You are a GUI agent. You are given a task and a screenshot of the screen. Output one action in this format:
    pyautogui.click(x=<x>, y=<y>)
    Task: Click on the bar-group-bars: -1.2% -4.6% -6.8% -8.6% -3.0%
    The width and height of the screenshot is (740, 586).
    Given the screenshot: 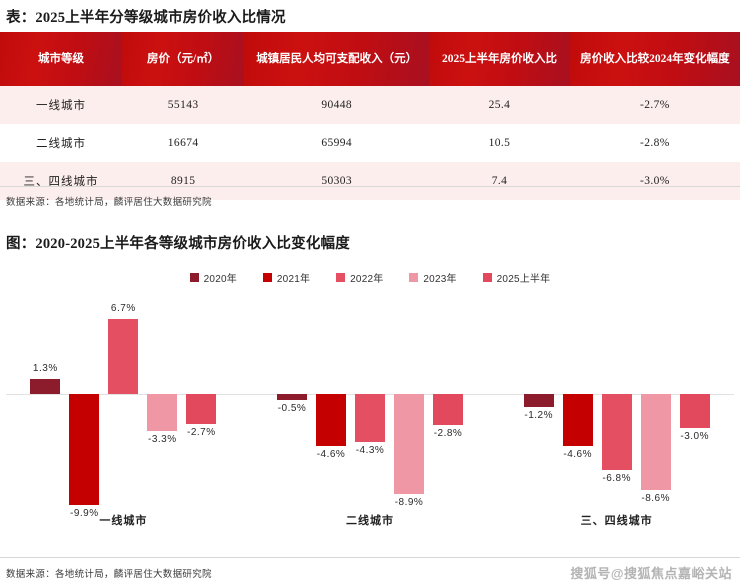 What is the action you would take?
    pyautogui.click(x=616, y=429)
    